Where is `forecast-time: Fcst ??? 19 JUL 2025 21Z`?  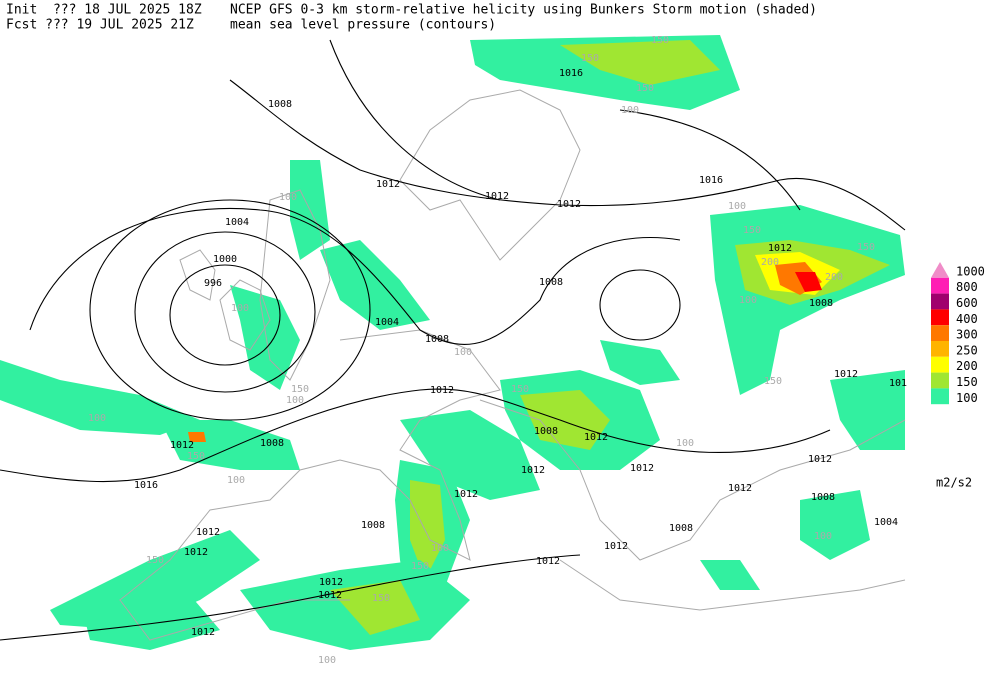 forecast-time: Fcst ??? 19 JUL 2025 21Z is located at coordinates (100, 25).